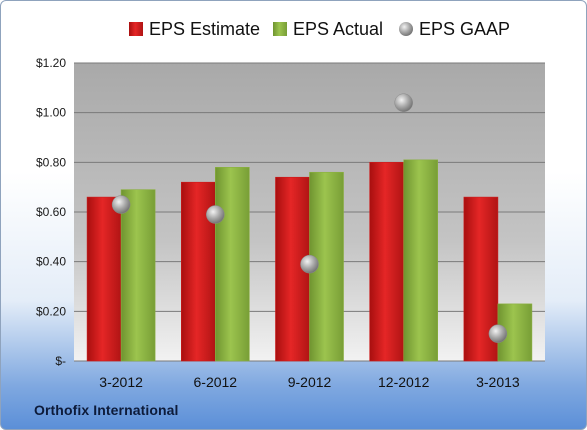  What do you see at coordinates (404, 382) in the screenshot?
I see `x-tick-label: 12-2012` at bounding box center [404, 382].